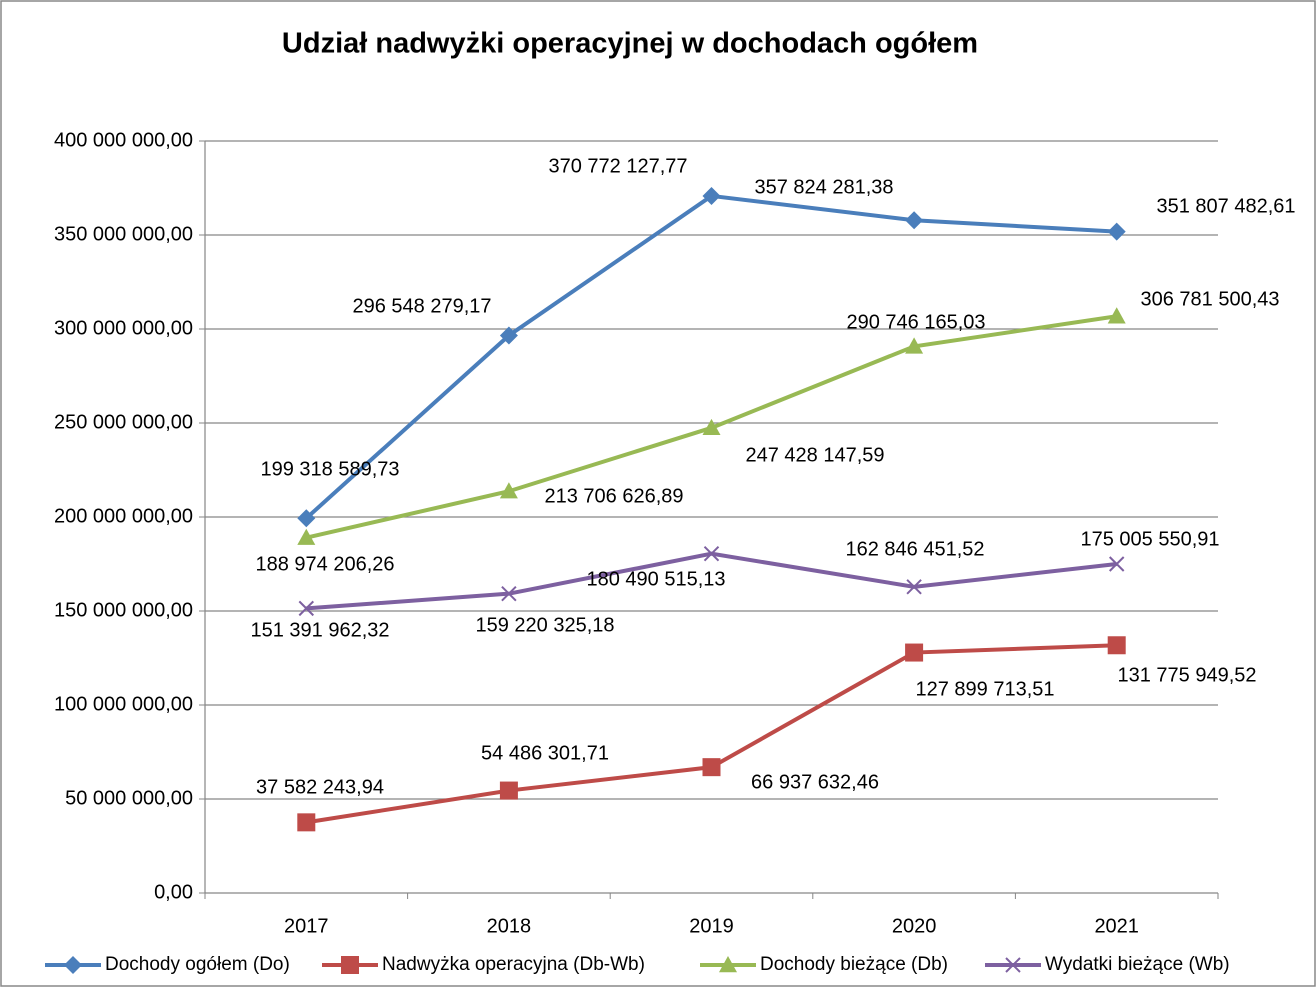 The width and height of the screenshot is (1316, 987). What do you see at coordinates (123, 234) in the screenshot?
I see `y-tick-label: 350 000 000,00` at bounding box center [123, 234].